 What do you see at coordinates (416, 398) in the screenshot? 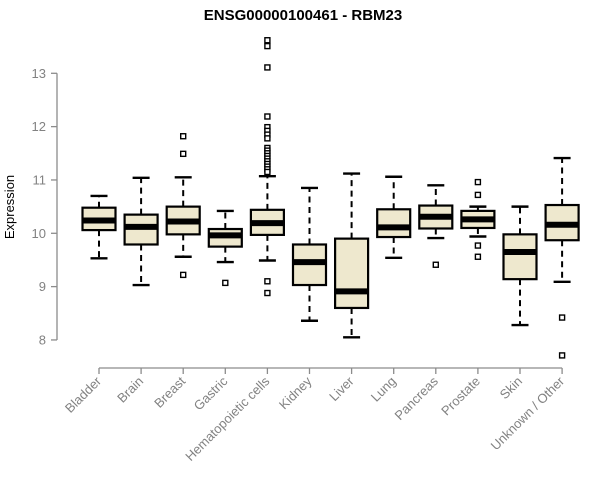
I see `x-category-label: Pancreas` at bounding box center [416, 398].